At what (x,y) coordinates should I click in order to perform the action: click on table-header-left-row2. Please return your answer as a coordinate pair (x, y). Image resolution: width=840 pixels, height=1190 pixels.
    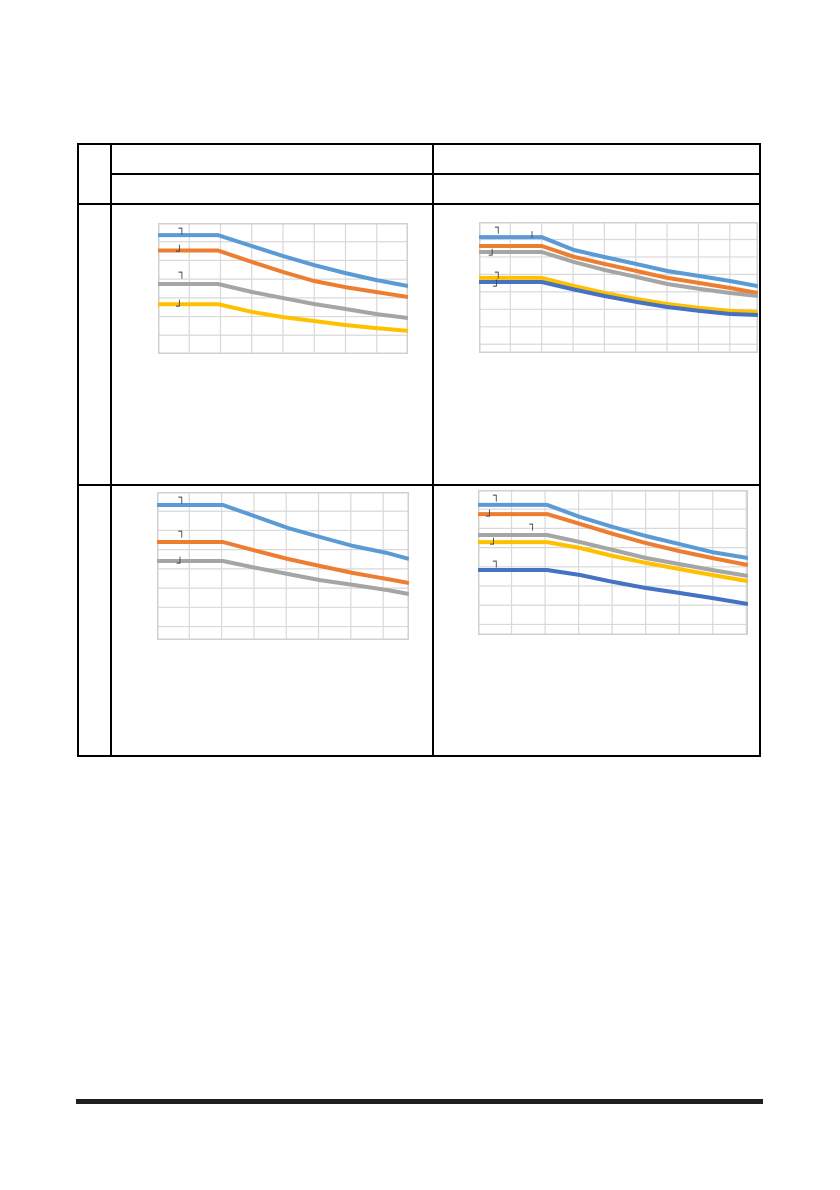
    Looking at the image, I should click on (272, 189).